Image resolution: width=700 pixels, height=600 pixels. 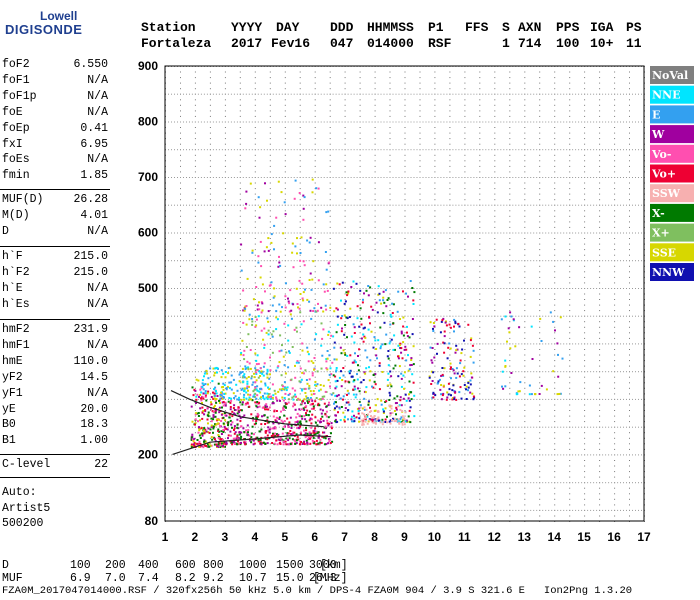 What do you see at coordinates (614, 537) in the screenshot?
I see `x-tick-label: 16` at bounding box center [614, 537].